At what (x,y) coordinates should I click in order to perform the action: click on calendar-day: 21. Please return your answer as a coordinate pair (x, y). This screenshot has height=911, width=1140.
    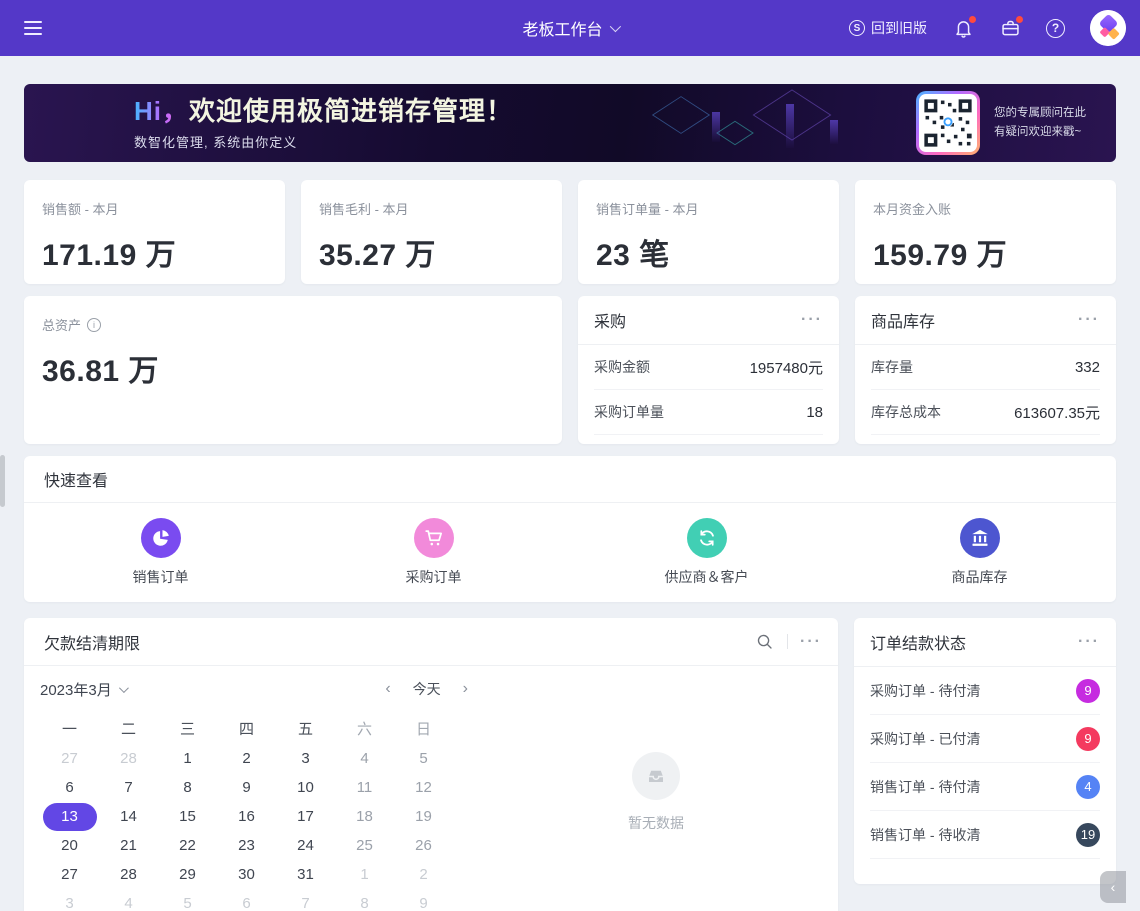
    Looking at the image, I should click on (128, 845).